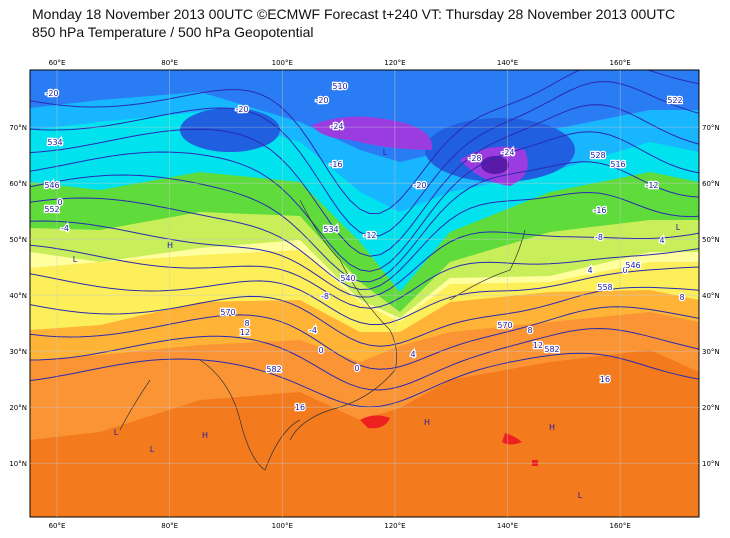 The width and height of the screenshot is (730, 538). Describe the element at coordinates (597, 155) in the screenshot. I see `contour-label: 528` at that location.